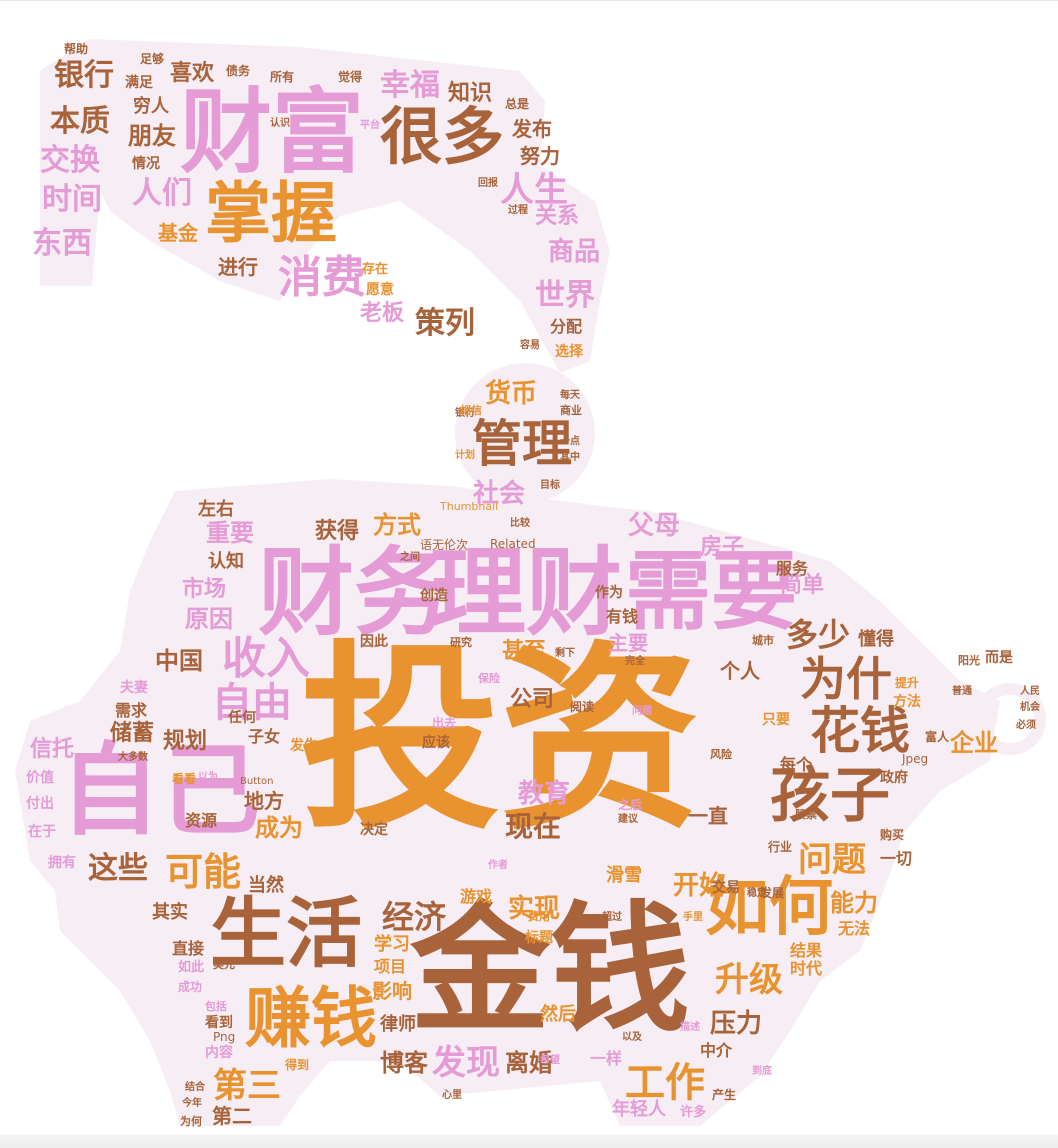  What do you see at coordinates (132, 733) in the screenshot?
I see `word-chuxu: 储蓄` at bounding box center [132, 733].